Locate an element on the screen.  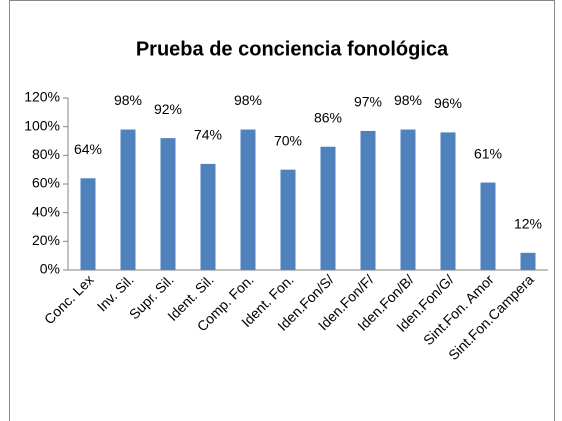
value-label: 12% is located at coordinates (528, 224).